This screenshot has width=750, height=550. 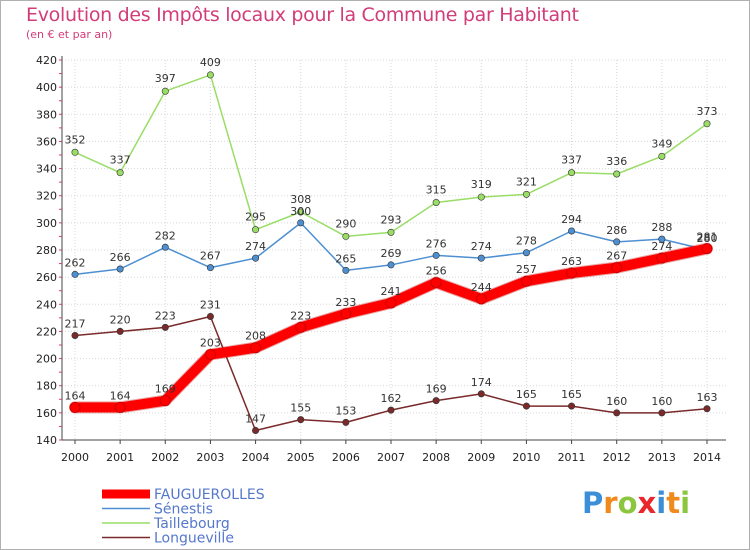 I want to click on y-tick-label-200: 200, so click(x=46, y=359).